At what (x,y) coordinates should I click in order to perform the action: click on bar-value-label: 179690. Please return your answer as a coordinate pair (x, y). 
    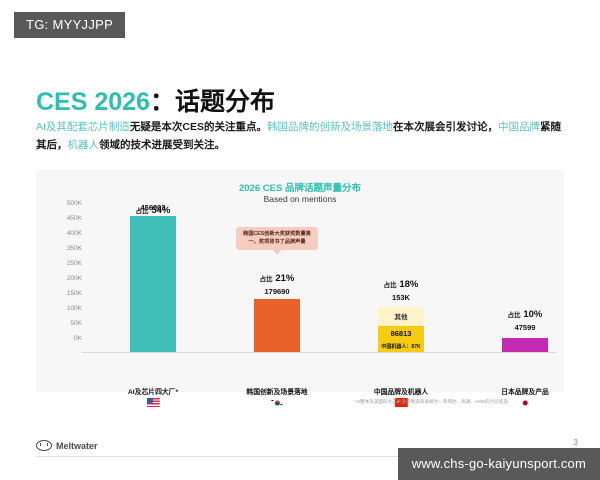
    Looking at the image, I should click on (277, 291).